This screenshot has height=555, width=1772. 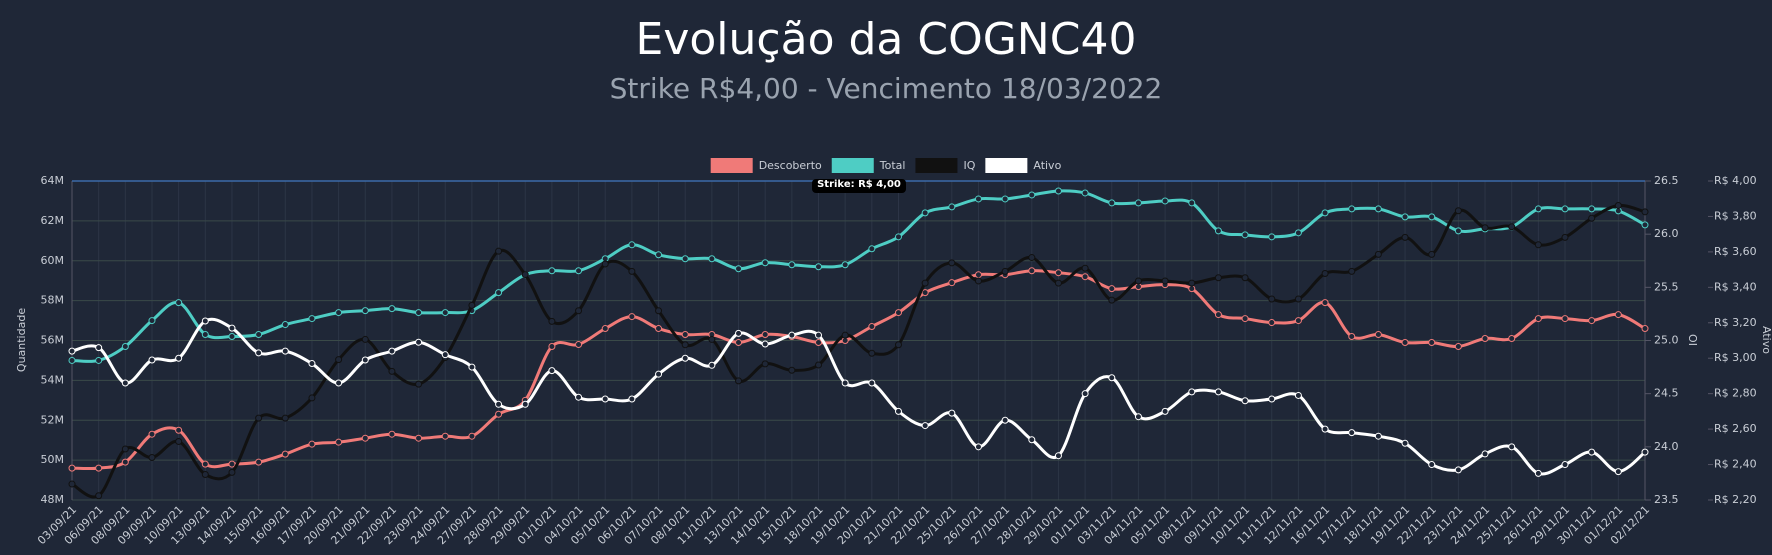 I want to click on y2-tick-label: 25.5, so click(x=1666, y=286).